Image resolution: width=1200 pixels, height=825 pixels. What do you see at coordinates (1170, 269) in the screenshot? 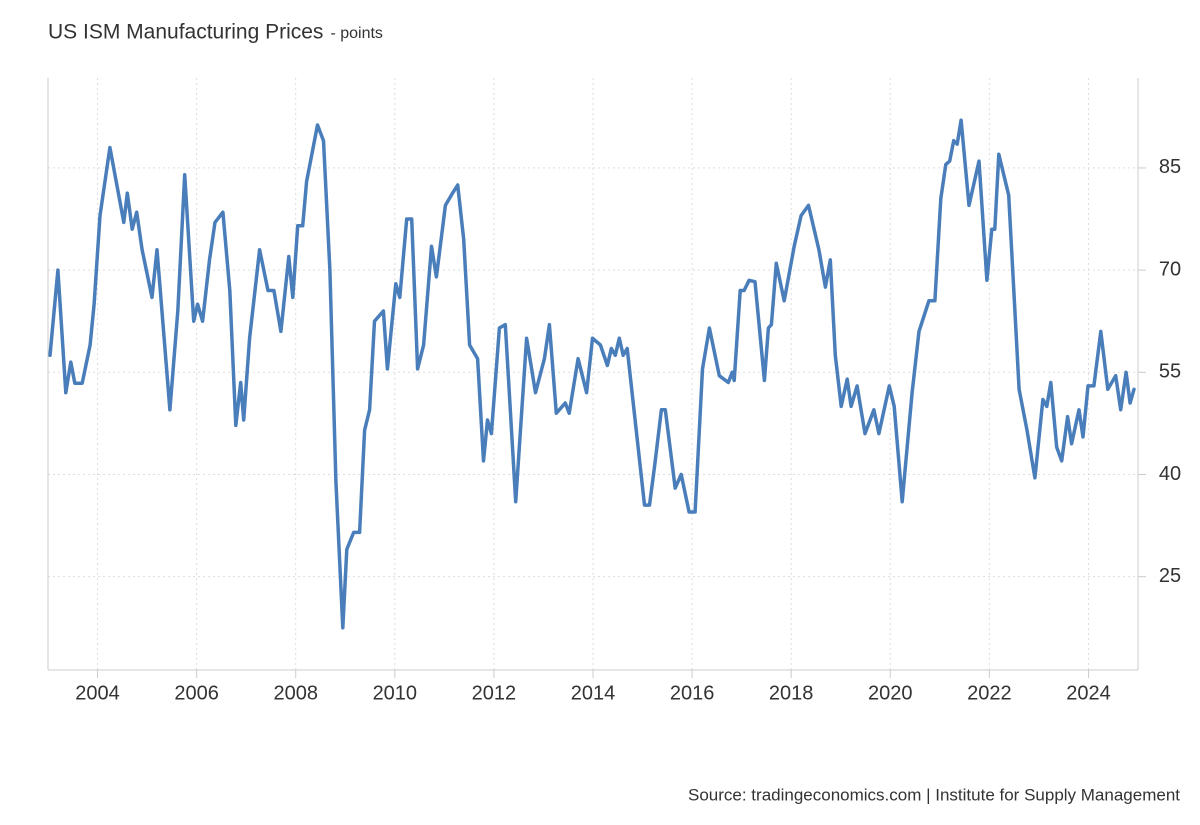
I see `y-tick-label: 70` at bounding box center [1170, 269].